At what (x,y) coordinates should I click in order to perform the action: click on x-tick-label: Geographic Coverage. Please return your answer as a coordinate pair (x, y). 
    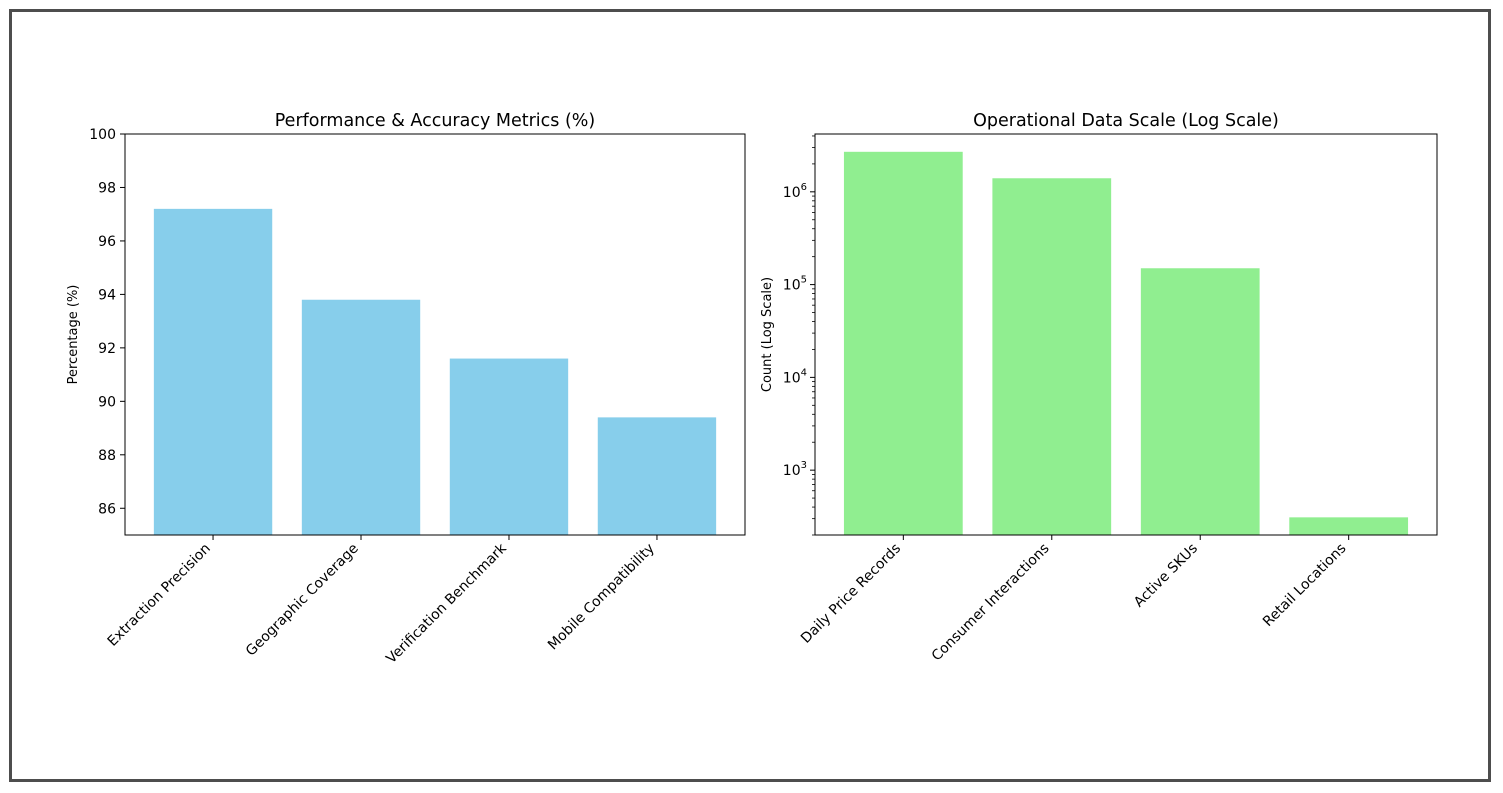
    Looking at the image, I should click on (302, 600).